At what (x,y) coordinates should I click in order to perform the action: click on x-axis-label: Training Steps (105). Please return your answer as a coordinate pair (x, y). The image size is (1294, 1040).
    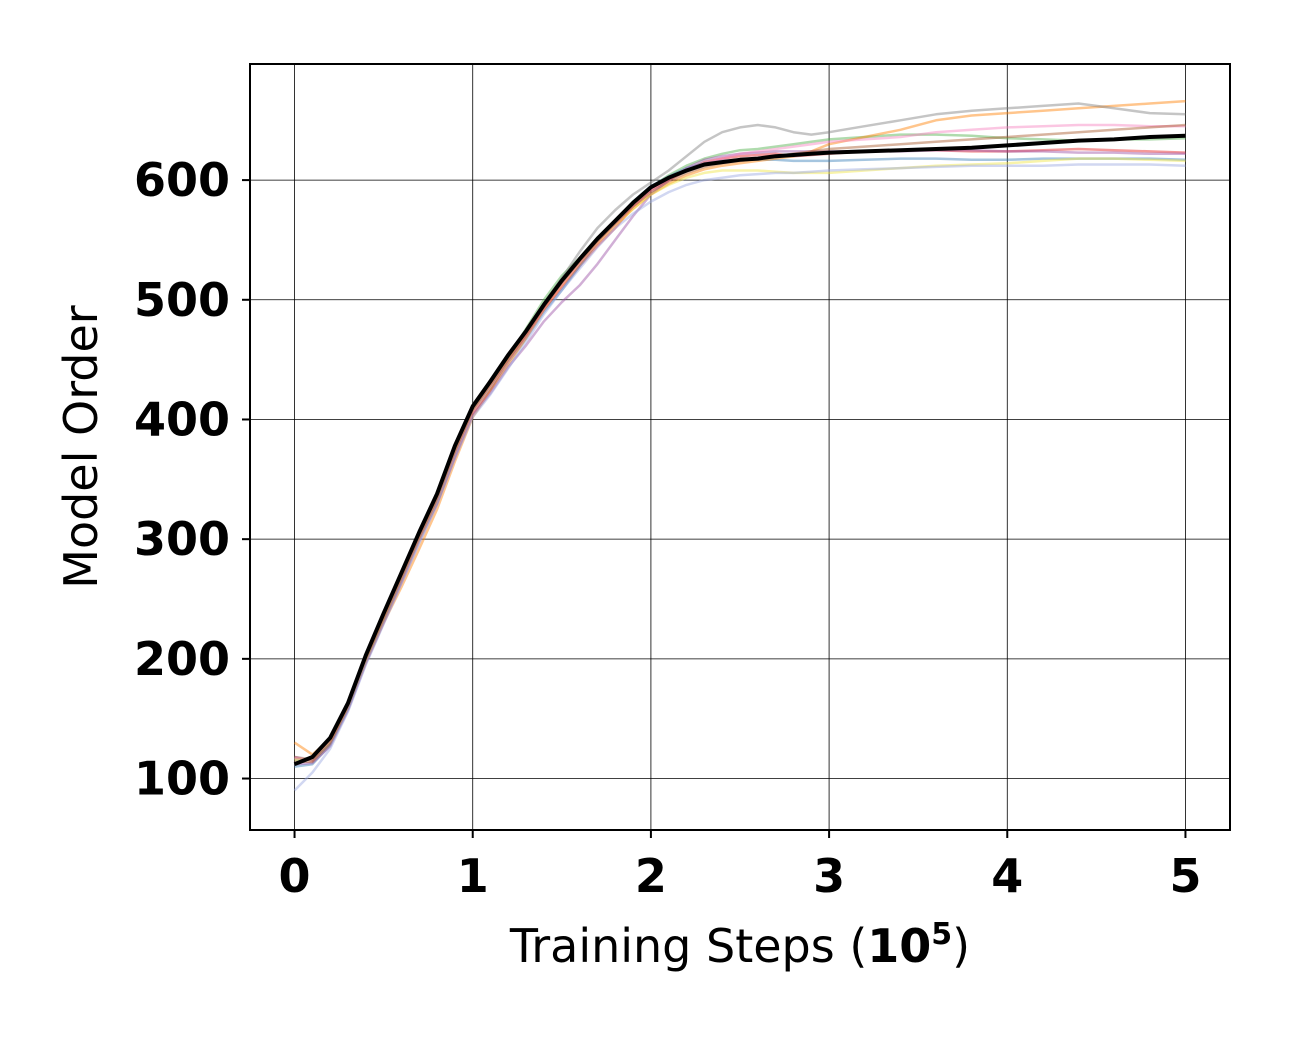
    Looking at the image, I should click on (739, 945).